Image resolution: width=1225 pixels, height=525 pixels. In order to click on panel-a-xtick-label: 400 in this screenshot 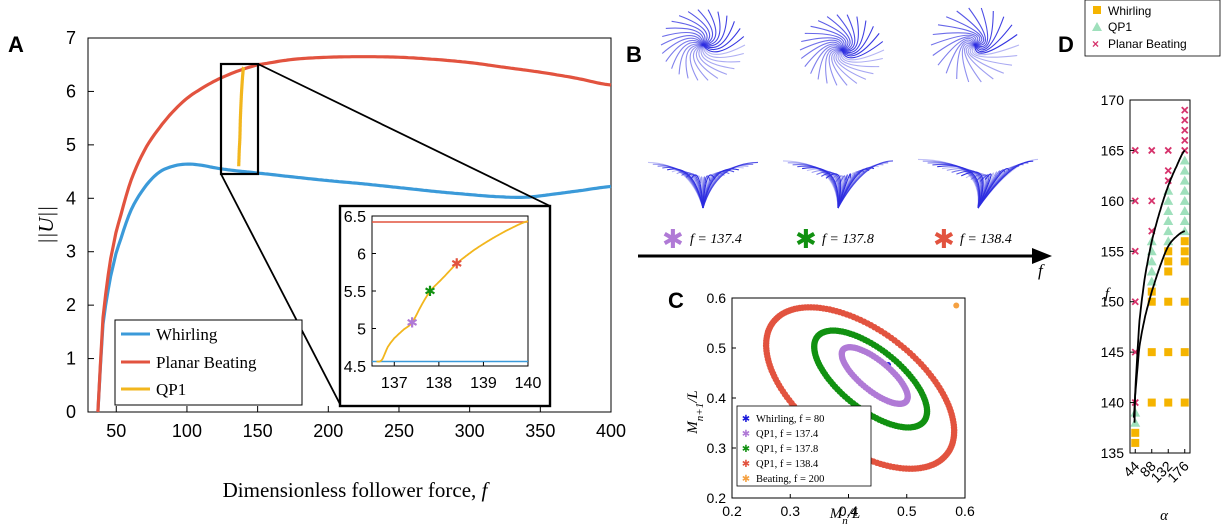, I will do `click(611, 431)`.